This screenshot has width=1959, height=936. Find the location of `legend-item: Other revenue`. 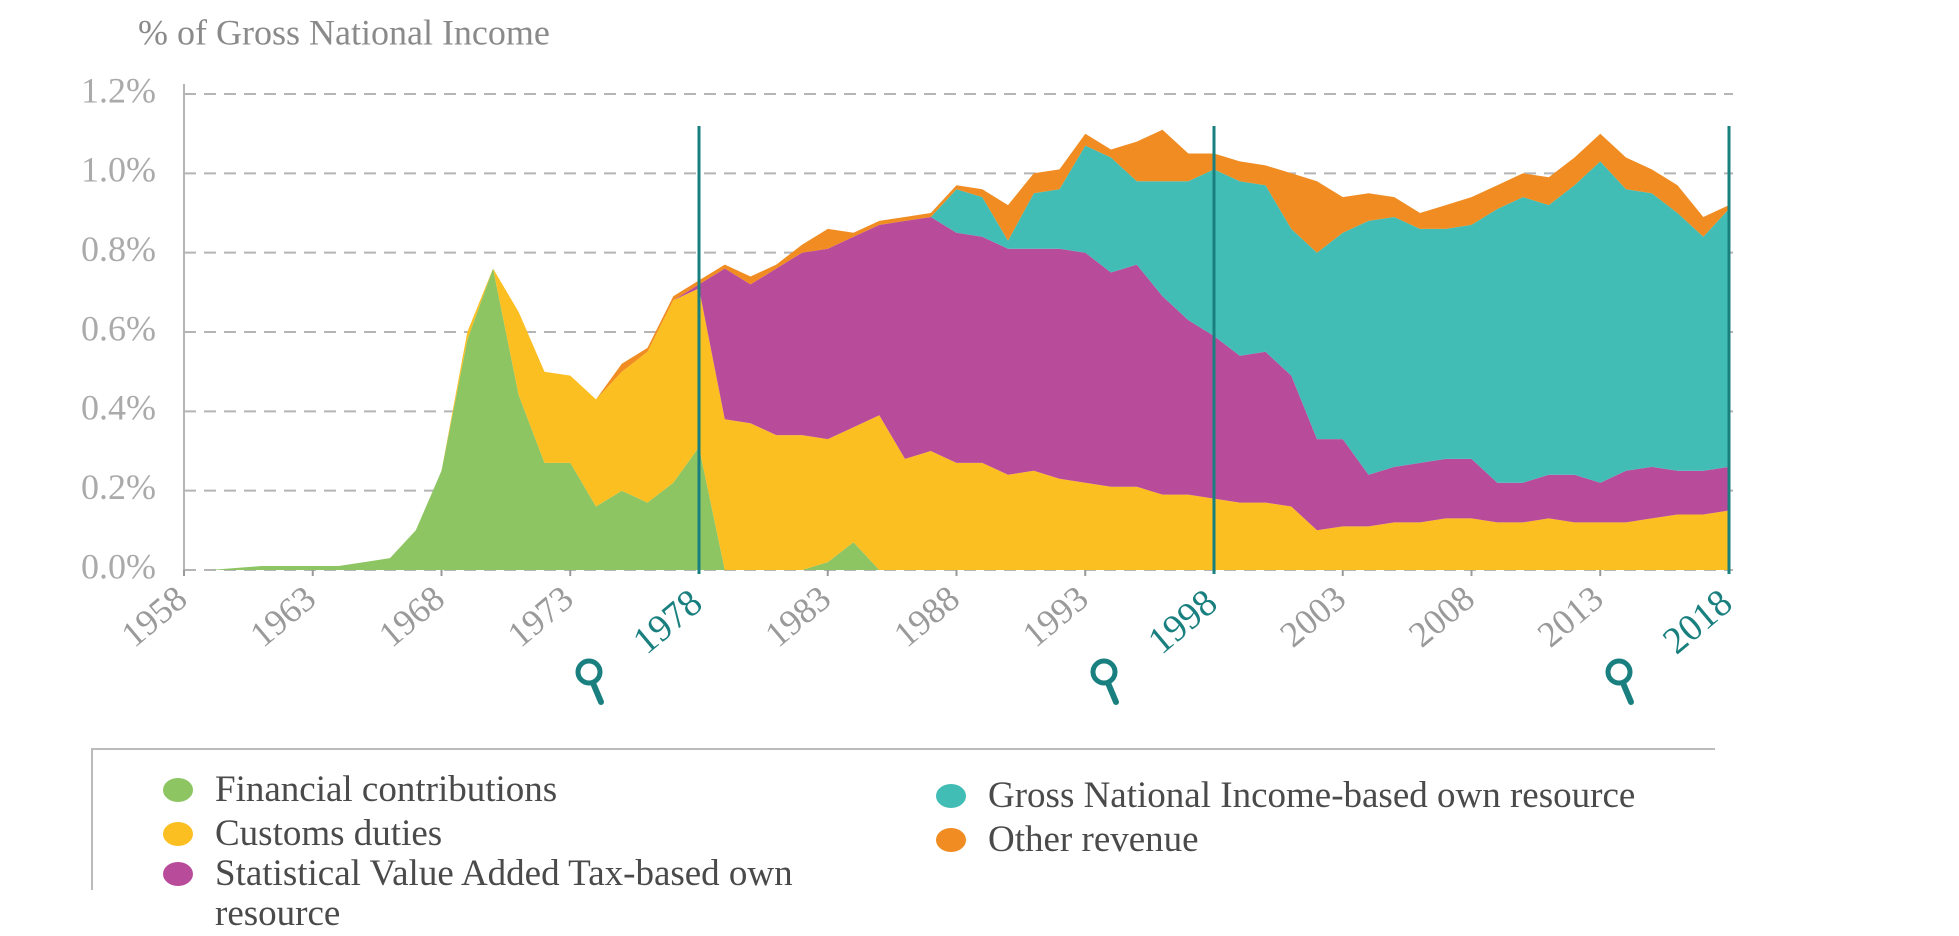

legend-item: Other revenue is located at coordinates (1067, 840).